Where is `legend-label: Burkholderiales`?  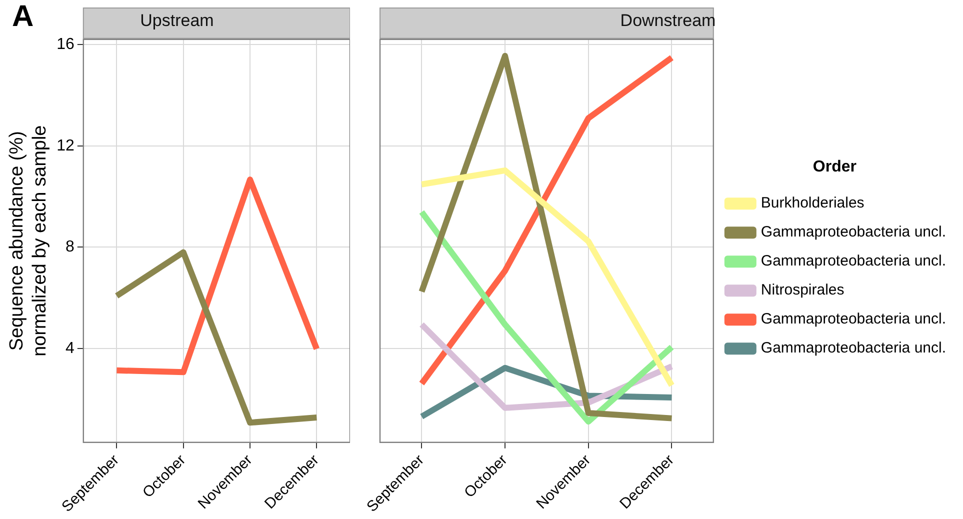 legend-label: Burkholderiales is located at coordinates (812, 203).